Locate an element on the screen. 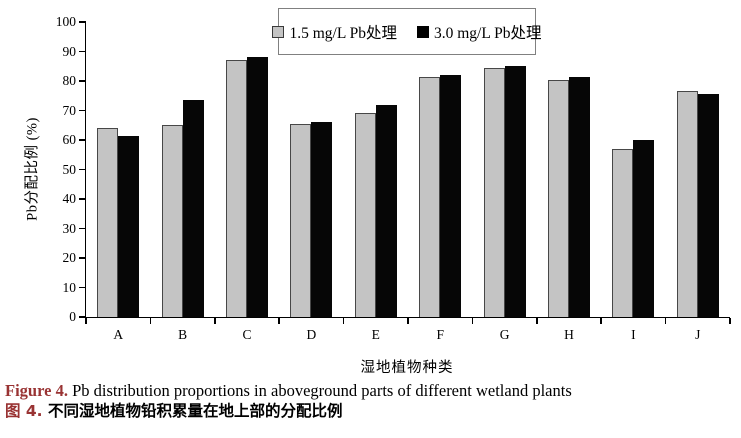  caption-figure-label-en: Figure 4. is located at coordinates (36, 390).